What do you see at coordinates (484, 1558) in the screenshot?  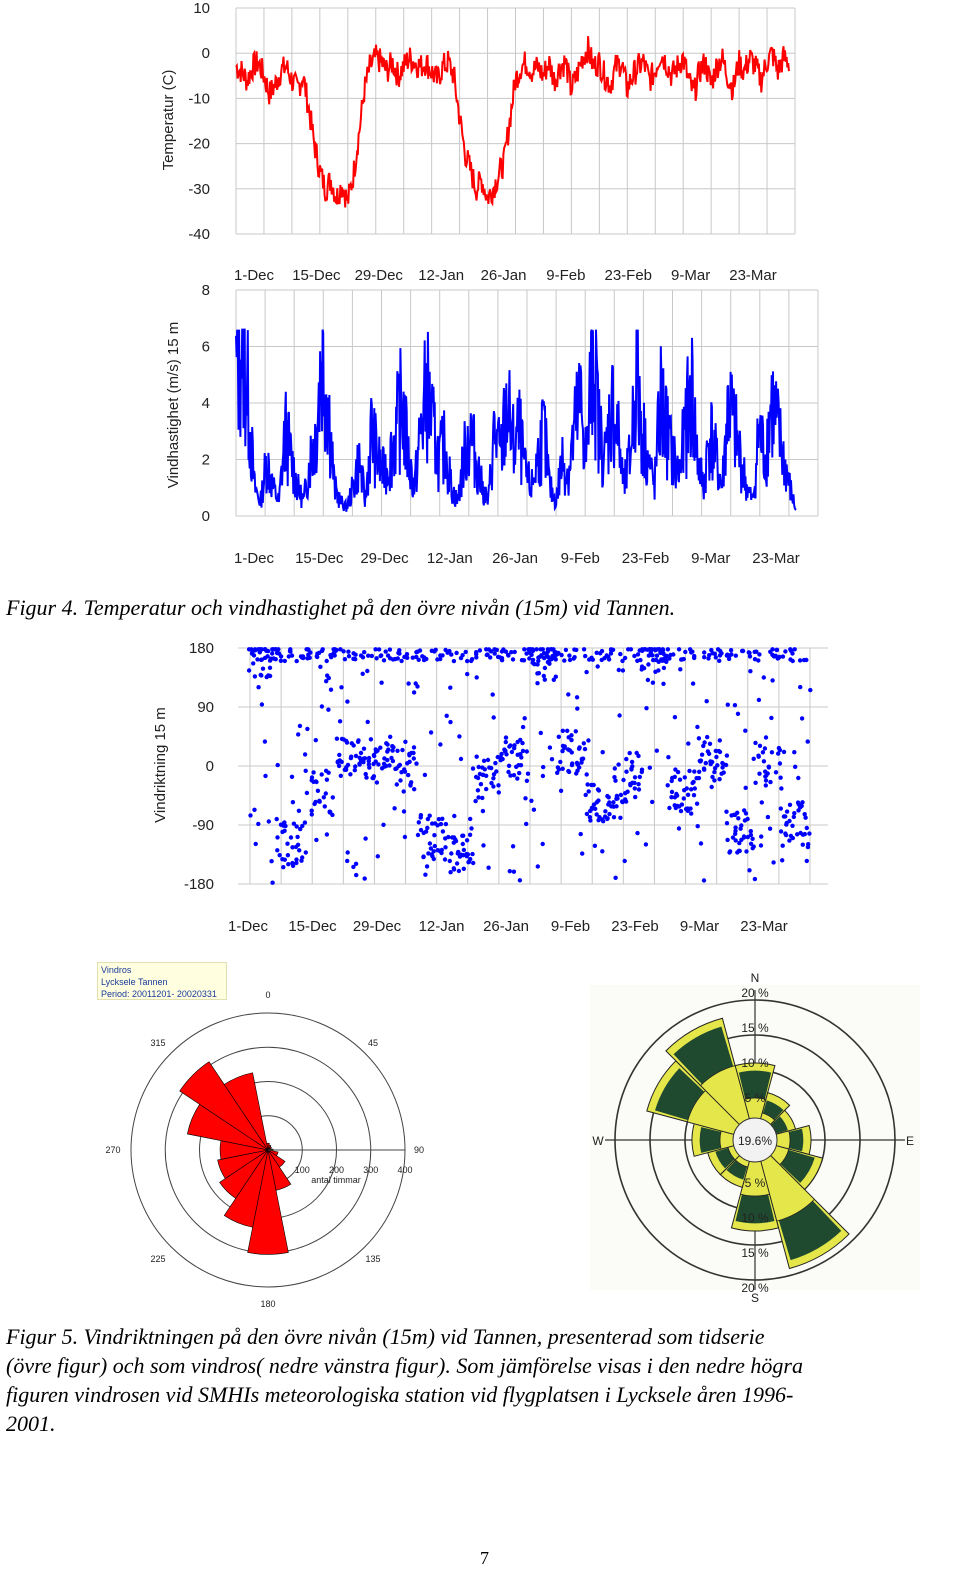 I see `page-number: 7` at bounding box center [484, 1558].